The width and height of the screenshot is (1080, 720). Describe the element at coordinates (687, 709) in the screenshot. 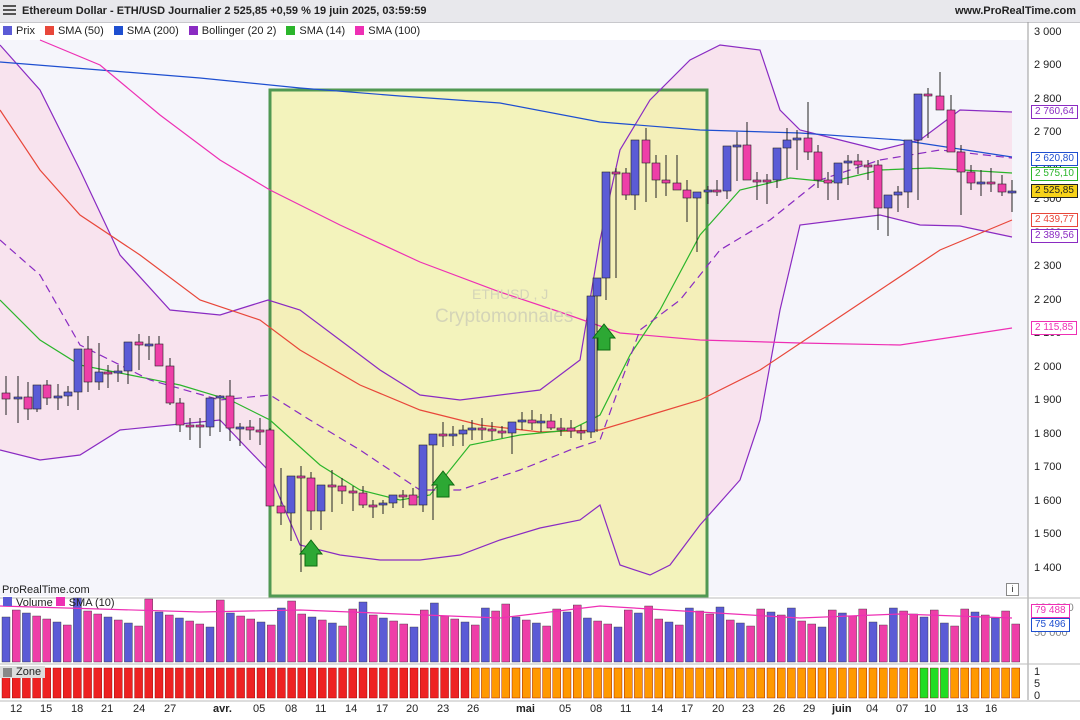

I see `x-axis-label: 17` at that location.